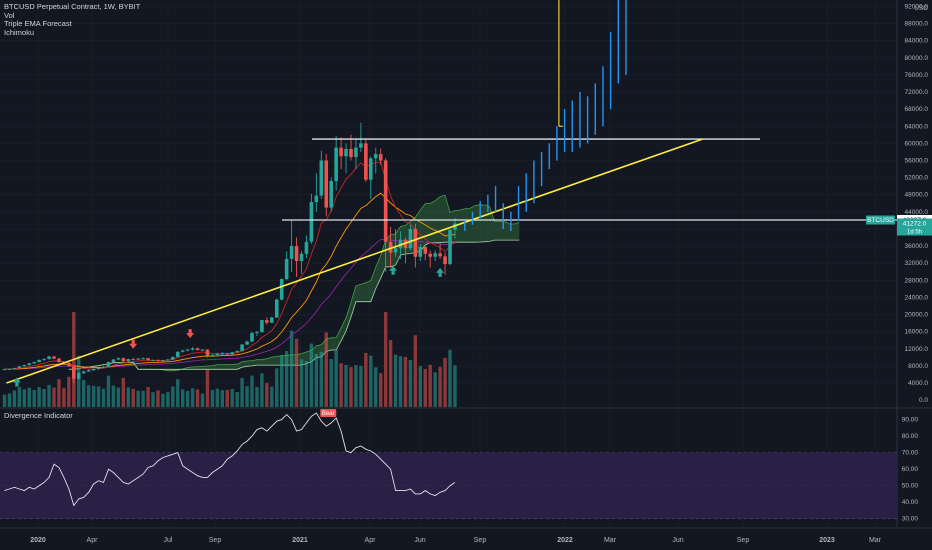 Image resolution: width=932 pixels, height=550 pixels. I want to click on rsi-line, so click(230, 459).